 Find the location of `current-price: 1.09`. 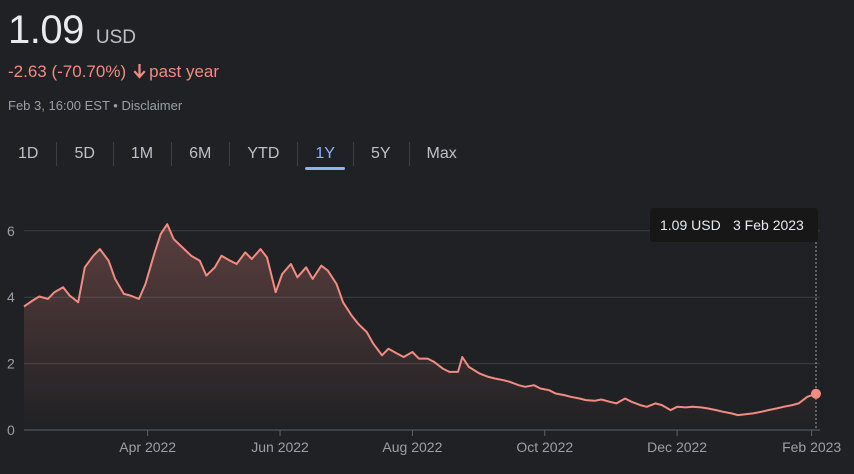

current-price: 1.09 is located at coordinates (46, 30).